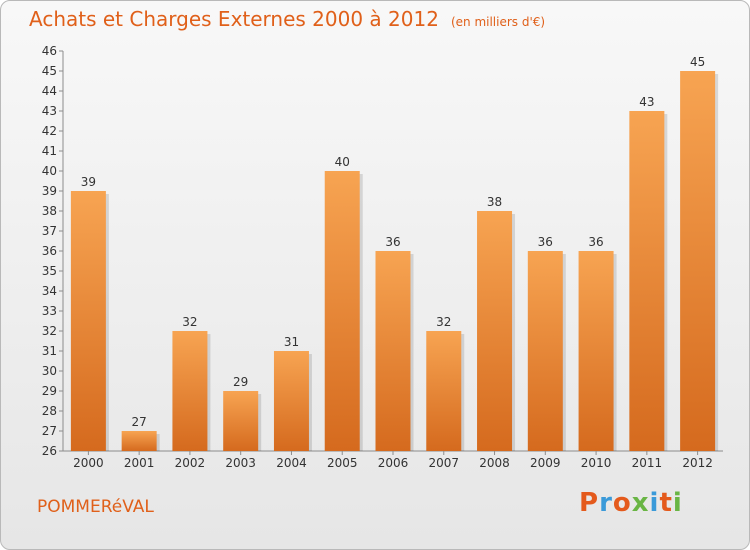 The height and width of the screenshot is (550, 750). Describe the element at coordinates (443, 463) in the screenshot. I see `x-tick-label: 2007` at that location.